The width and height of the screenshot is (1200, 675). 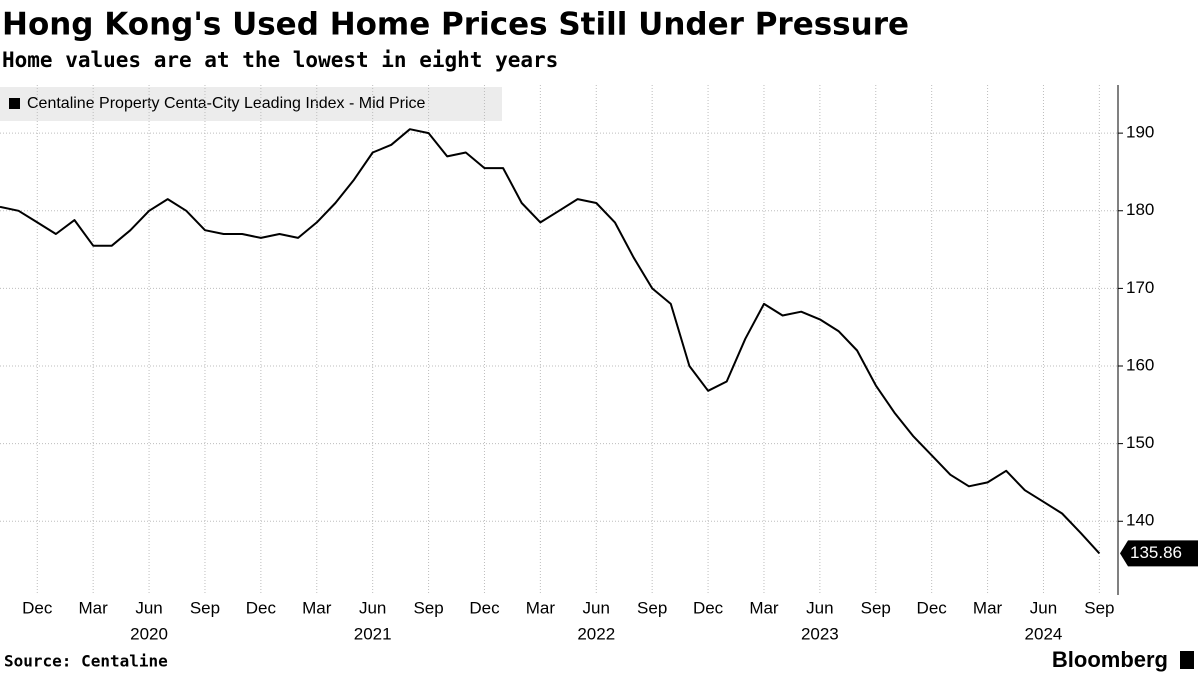 What do you see at coordinates (1140, 442) in the screenshot?
I see `y-tick-label: 150` at bounding box center [1140, 442].